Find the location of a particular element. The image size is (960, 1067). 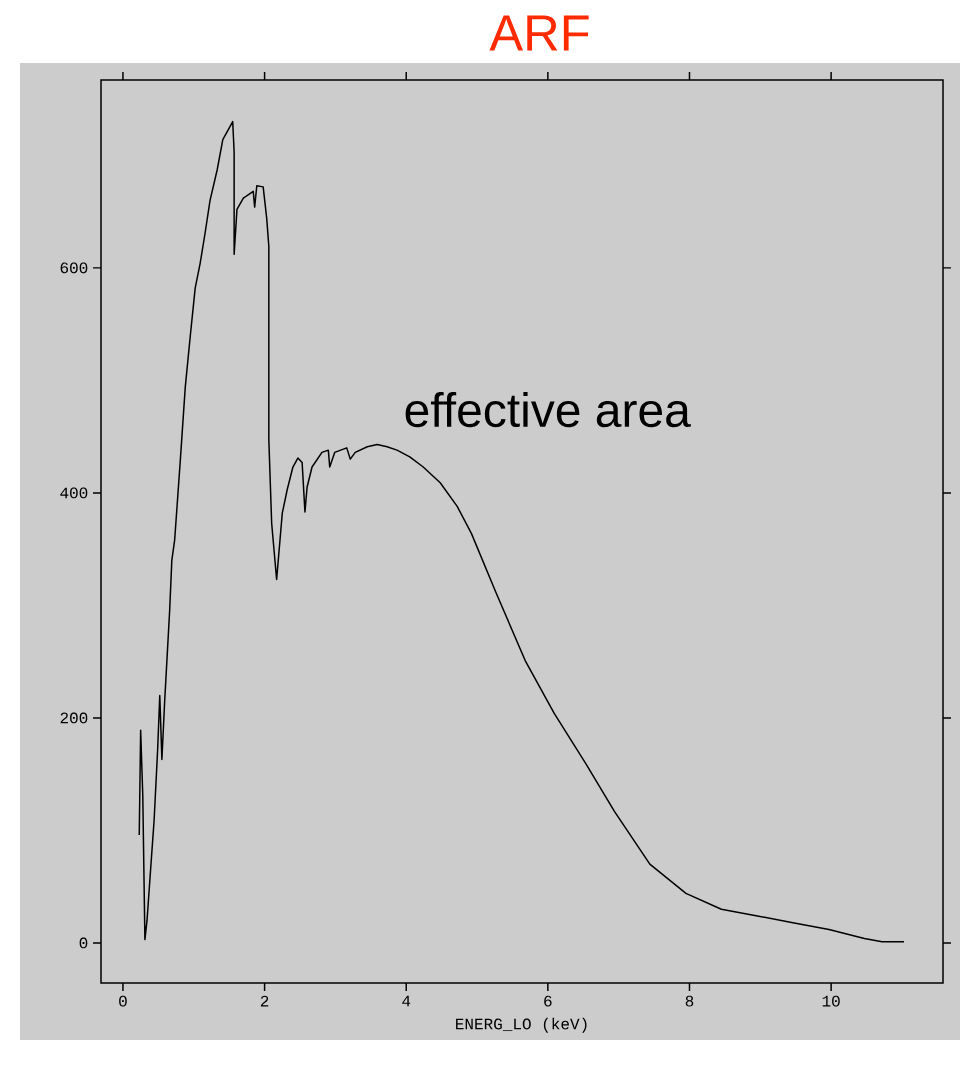

x-tick-label: 0 is located at coordinates (123, 1001).